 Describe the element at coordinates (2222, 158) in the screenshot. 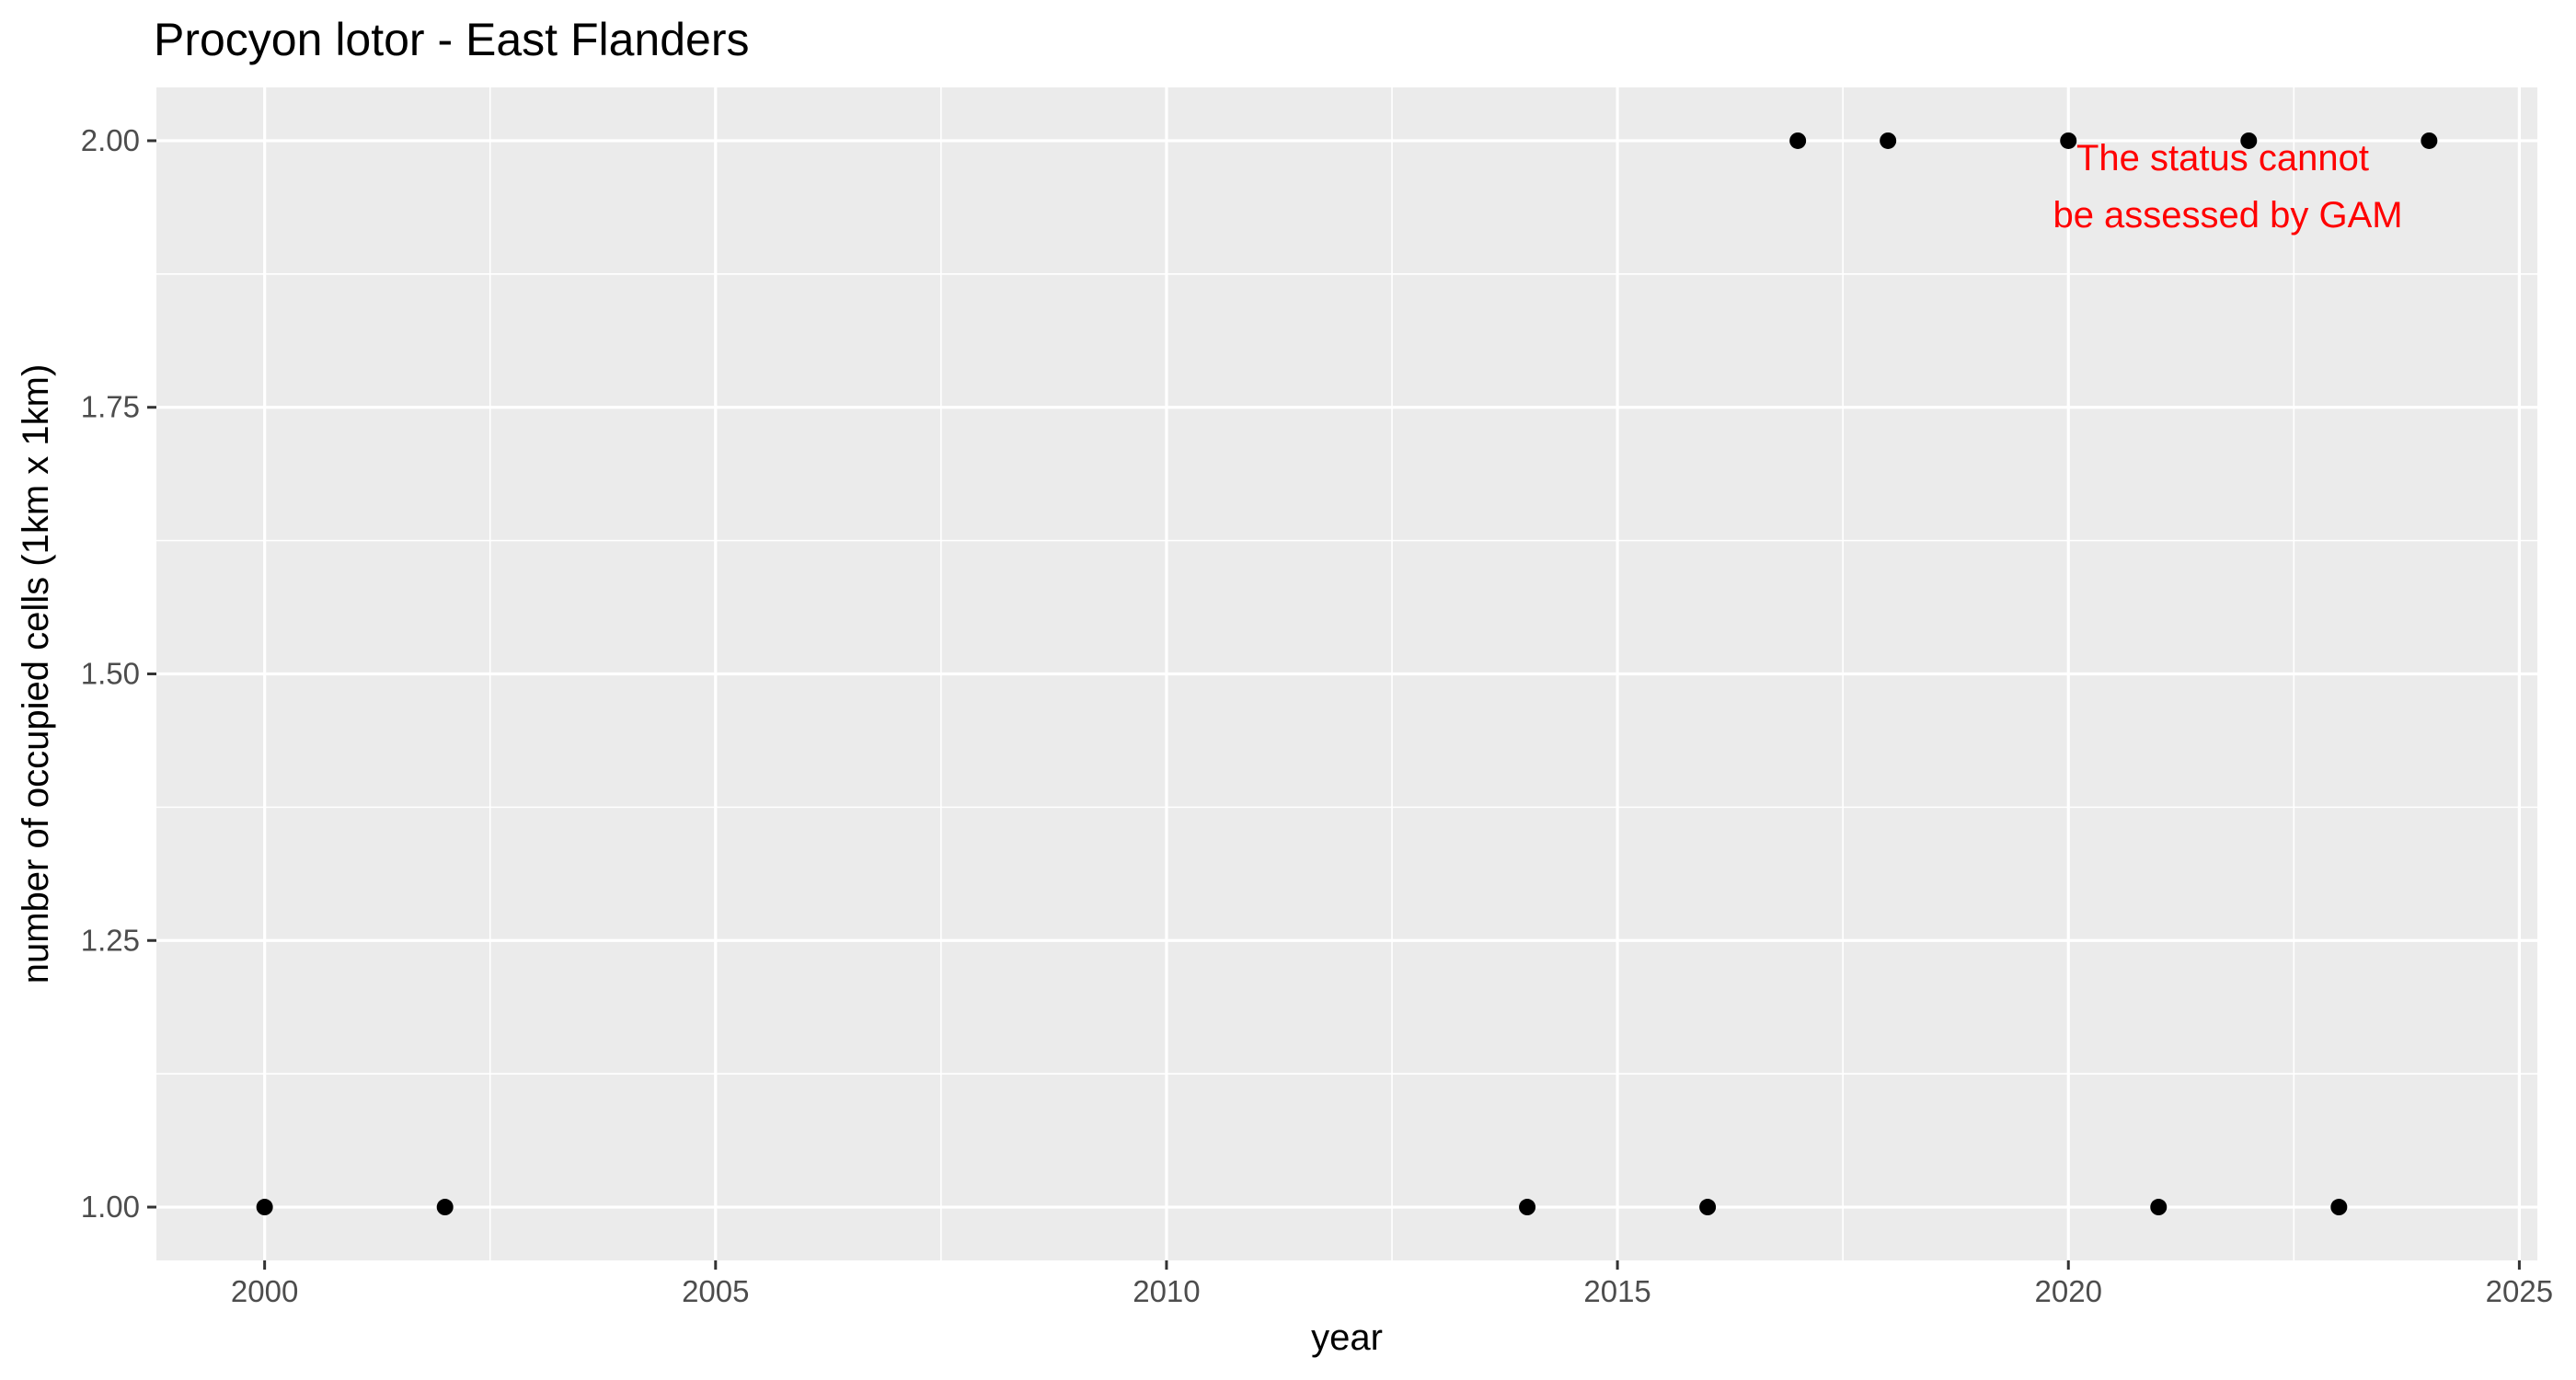

I see `annotation-line-1: The status cannot` at that location.